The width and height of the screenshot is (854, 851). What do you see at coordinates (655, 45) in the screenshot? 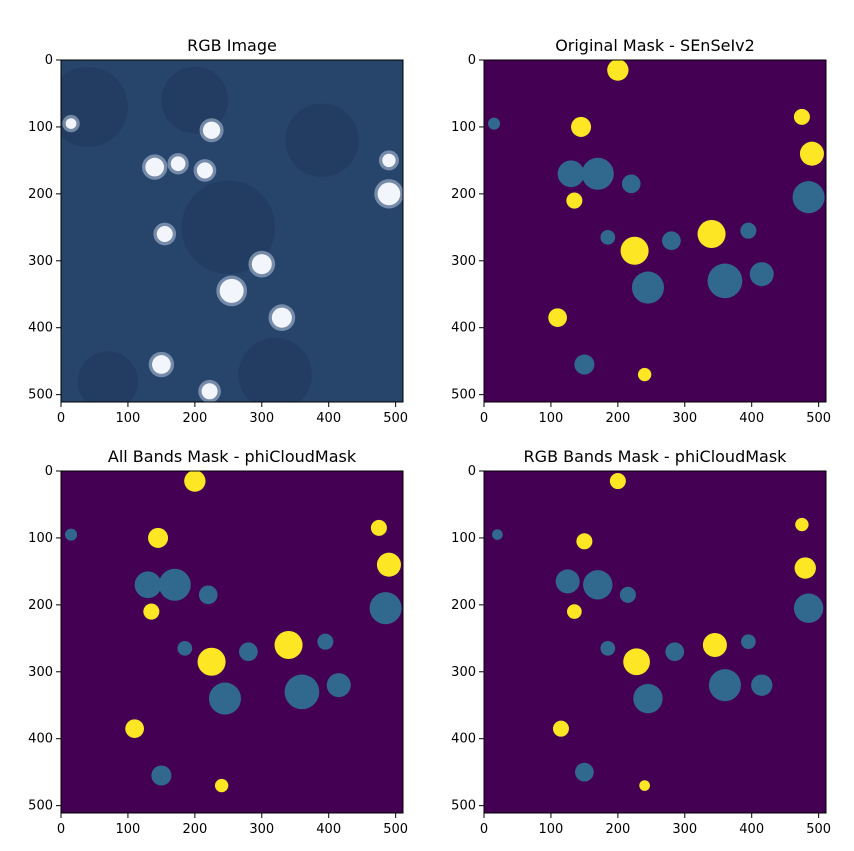
I see `panel-title: Original Mask - SEnSeIv2` at bounding box center [655, 45].